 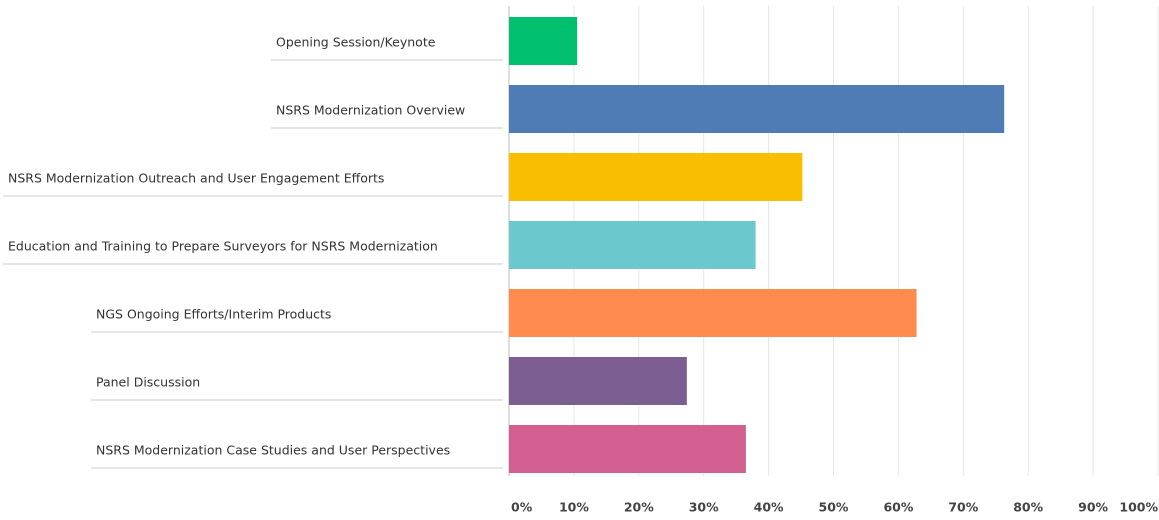 I want to click on category-label: NSRS Modernization Overview, so click(x=370, y=110).